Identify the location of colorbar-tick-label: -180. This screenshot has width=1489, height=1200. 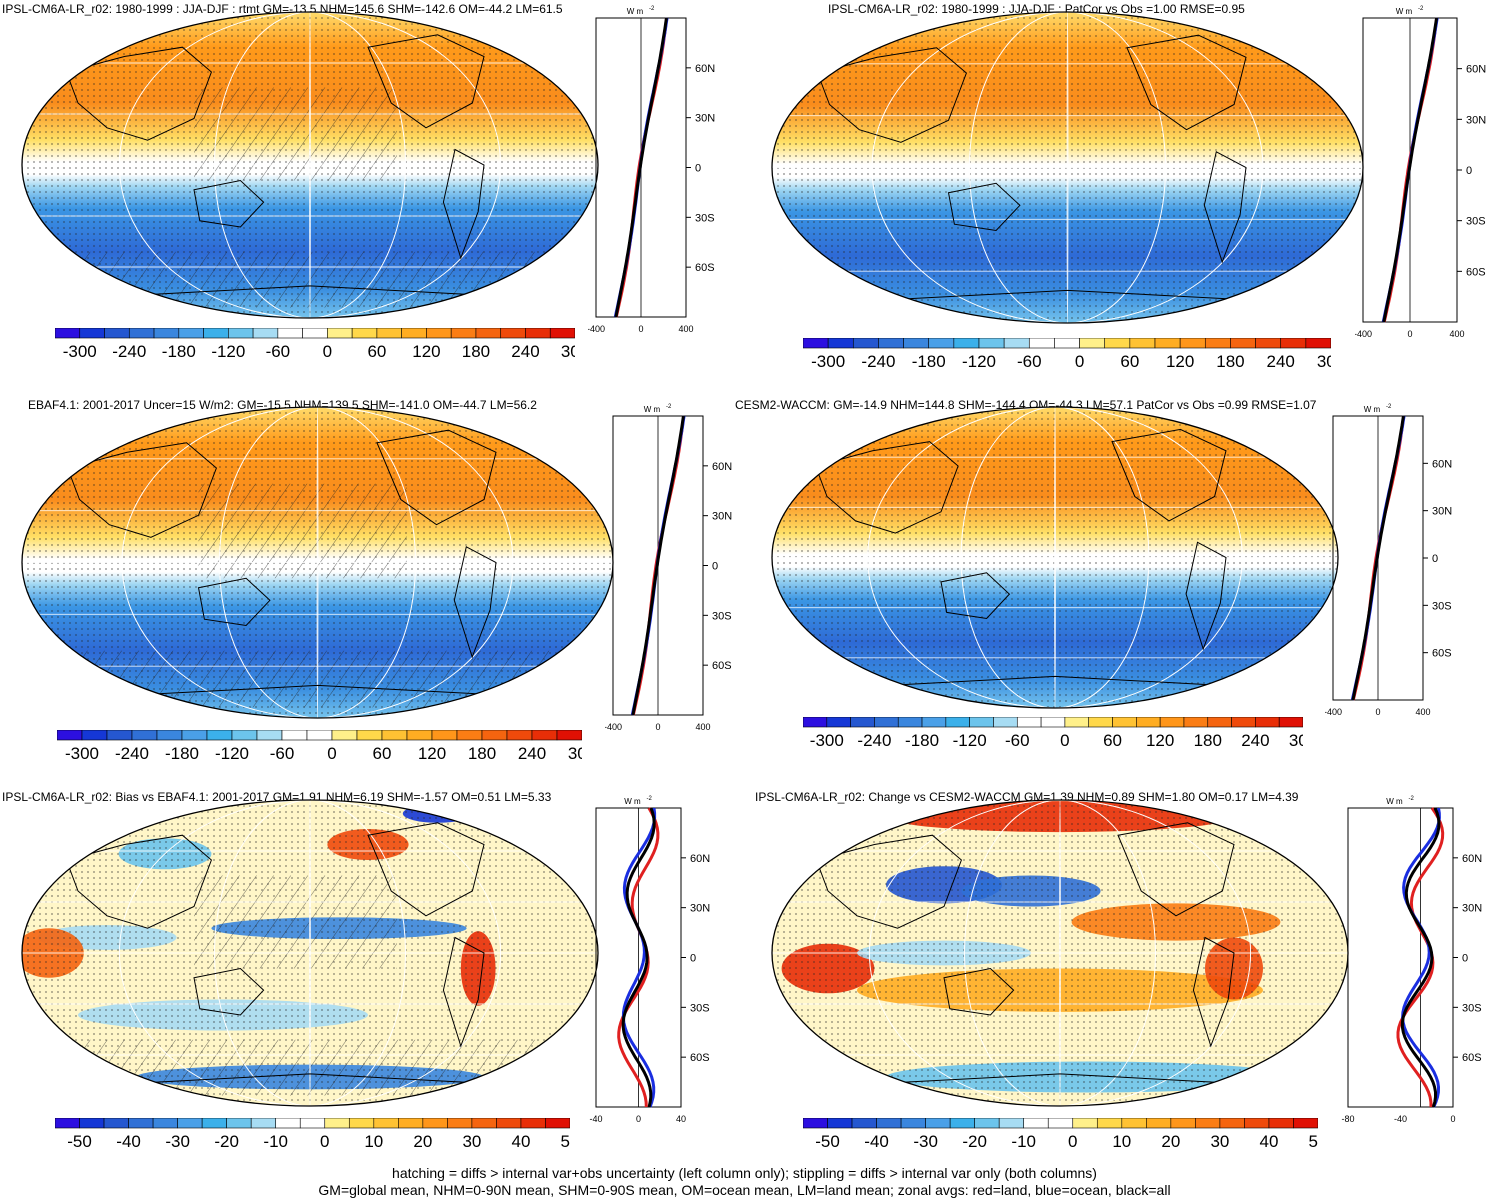
(929, 361).